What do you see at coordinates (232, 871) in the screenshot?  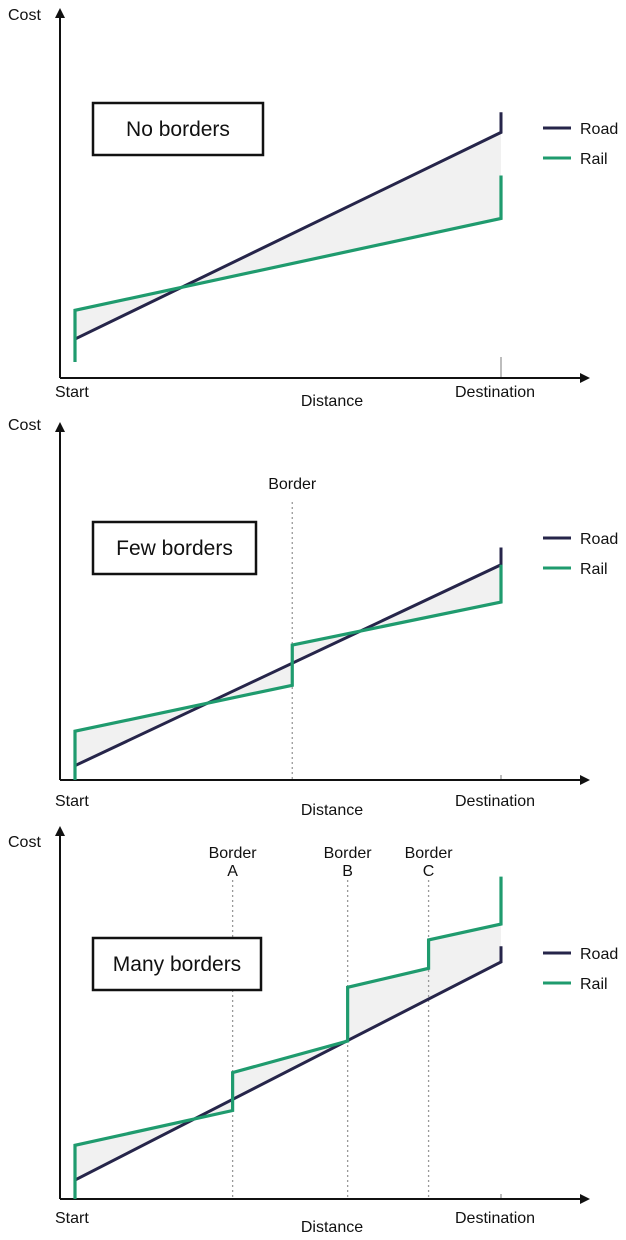 I see `border-label: A` at bounding box center [232, 871].